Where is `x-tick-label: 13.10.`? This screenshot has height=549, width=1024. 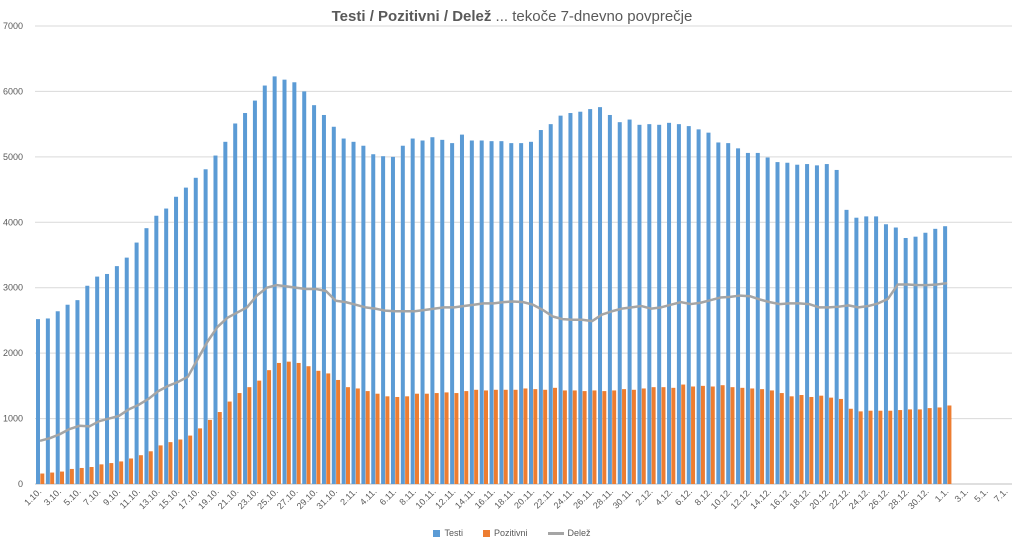
x-tick-label: 13.10. is located at coordinates (149, 498).